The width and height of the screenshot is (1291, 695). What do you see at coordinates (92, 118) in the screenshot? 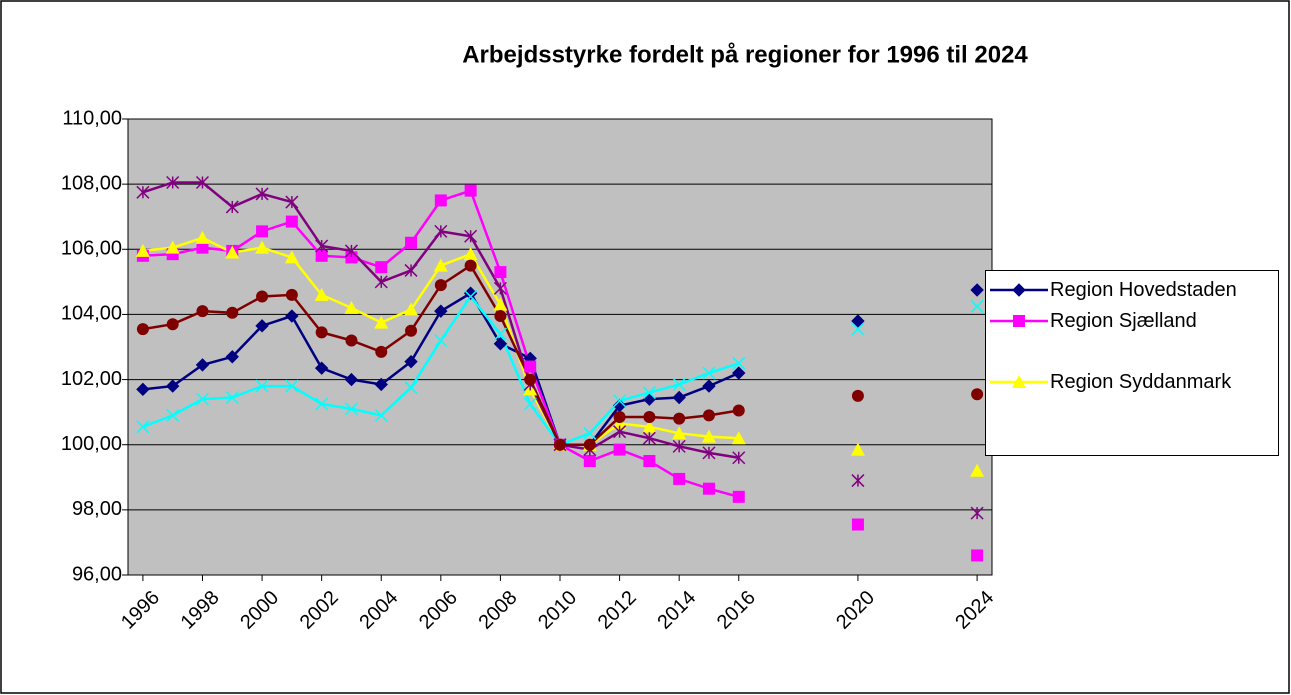
I see `y-tick-label: 110,00` at bounding box center [92, 118].